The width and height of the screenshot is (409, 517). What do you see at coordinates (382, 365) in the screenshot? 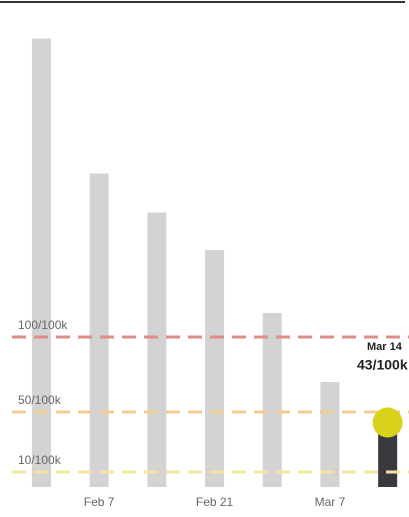
I see `annotation-value: 43/100k` at bounding box center [382, 365].